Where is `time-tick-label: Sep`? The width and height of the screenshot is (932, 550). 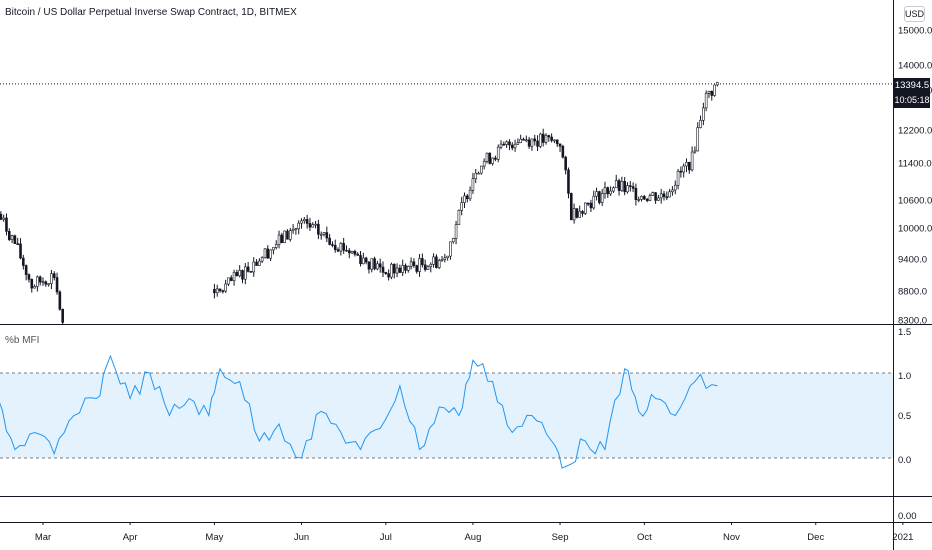 time-tick-label: Sep is located at coordinates (560, 537).